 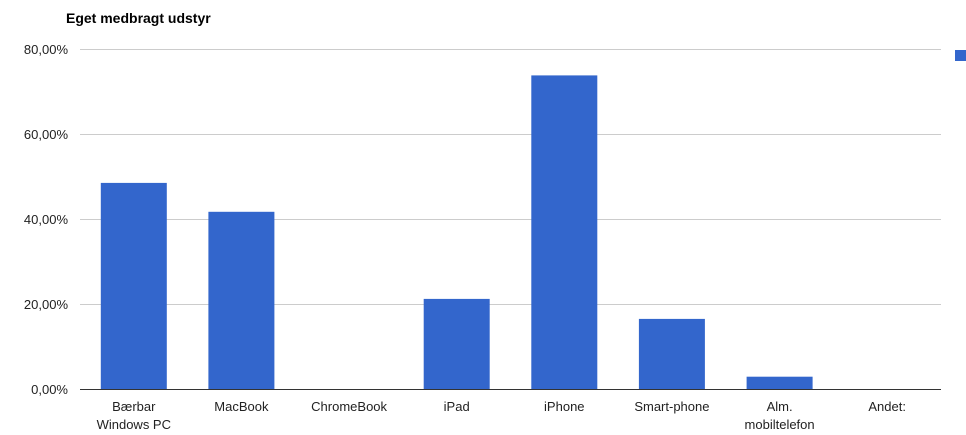 I want to click on x-tick-label: Andet:, so click(x=887, y=406).